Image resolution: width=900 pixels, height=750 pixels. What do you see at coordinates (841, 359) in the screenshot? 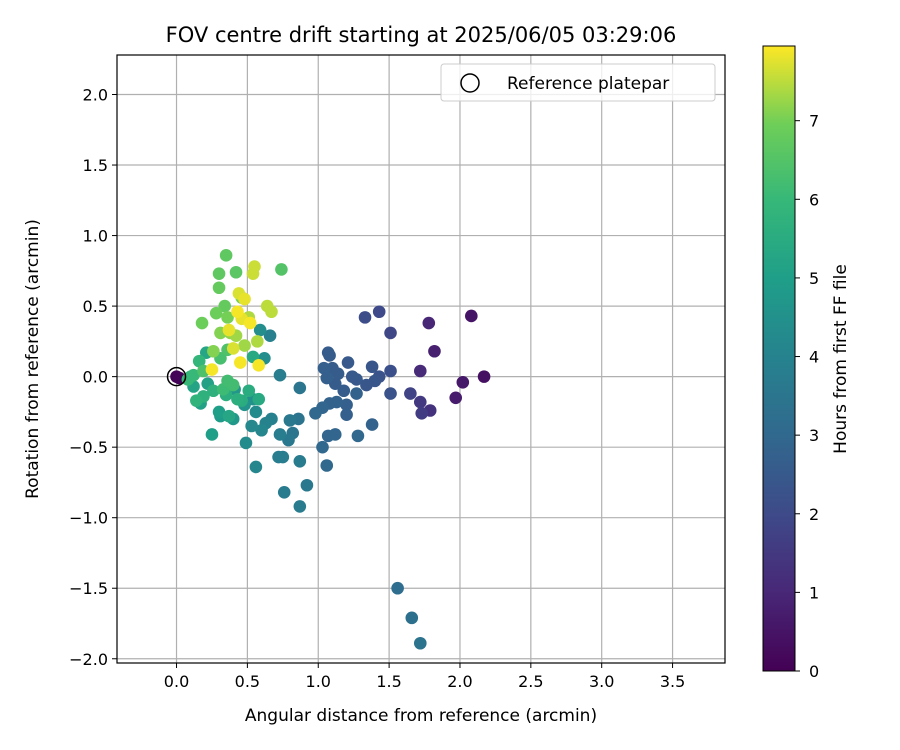
I see `colorbar-label: Hours from first FF file` at bounding box center [841, 359].